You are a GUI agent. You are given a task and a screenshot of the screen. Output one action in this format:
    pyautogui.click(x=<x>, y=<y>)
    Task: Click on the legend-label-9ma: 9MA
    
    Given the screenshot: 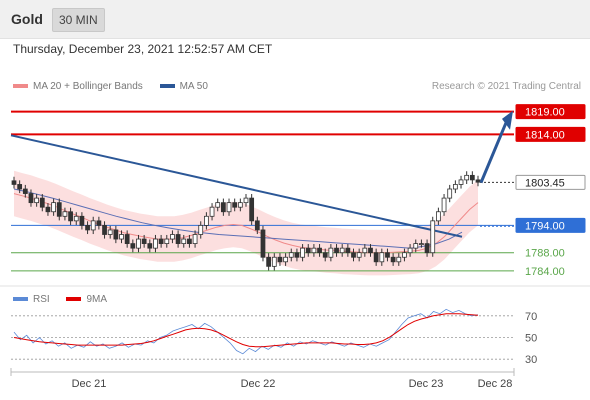 What is the action you would take?
    pyautogui.click(x=97, y=299)
    